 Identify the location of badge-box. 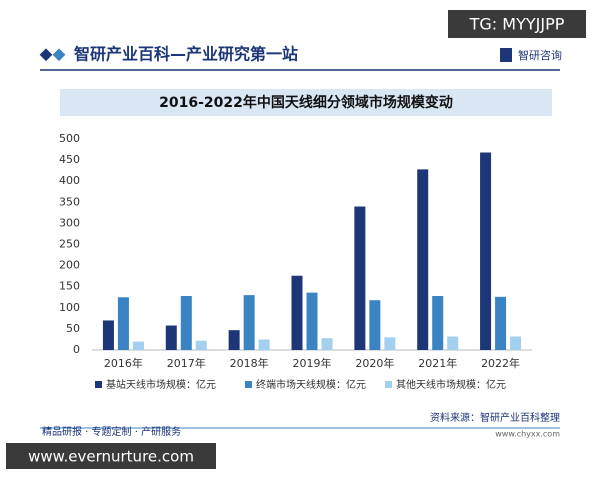
(517, 24).